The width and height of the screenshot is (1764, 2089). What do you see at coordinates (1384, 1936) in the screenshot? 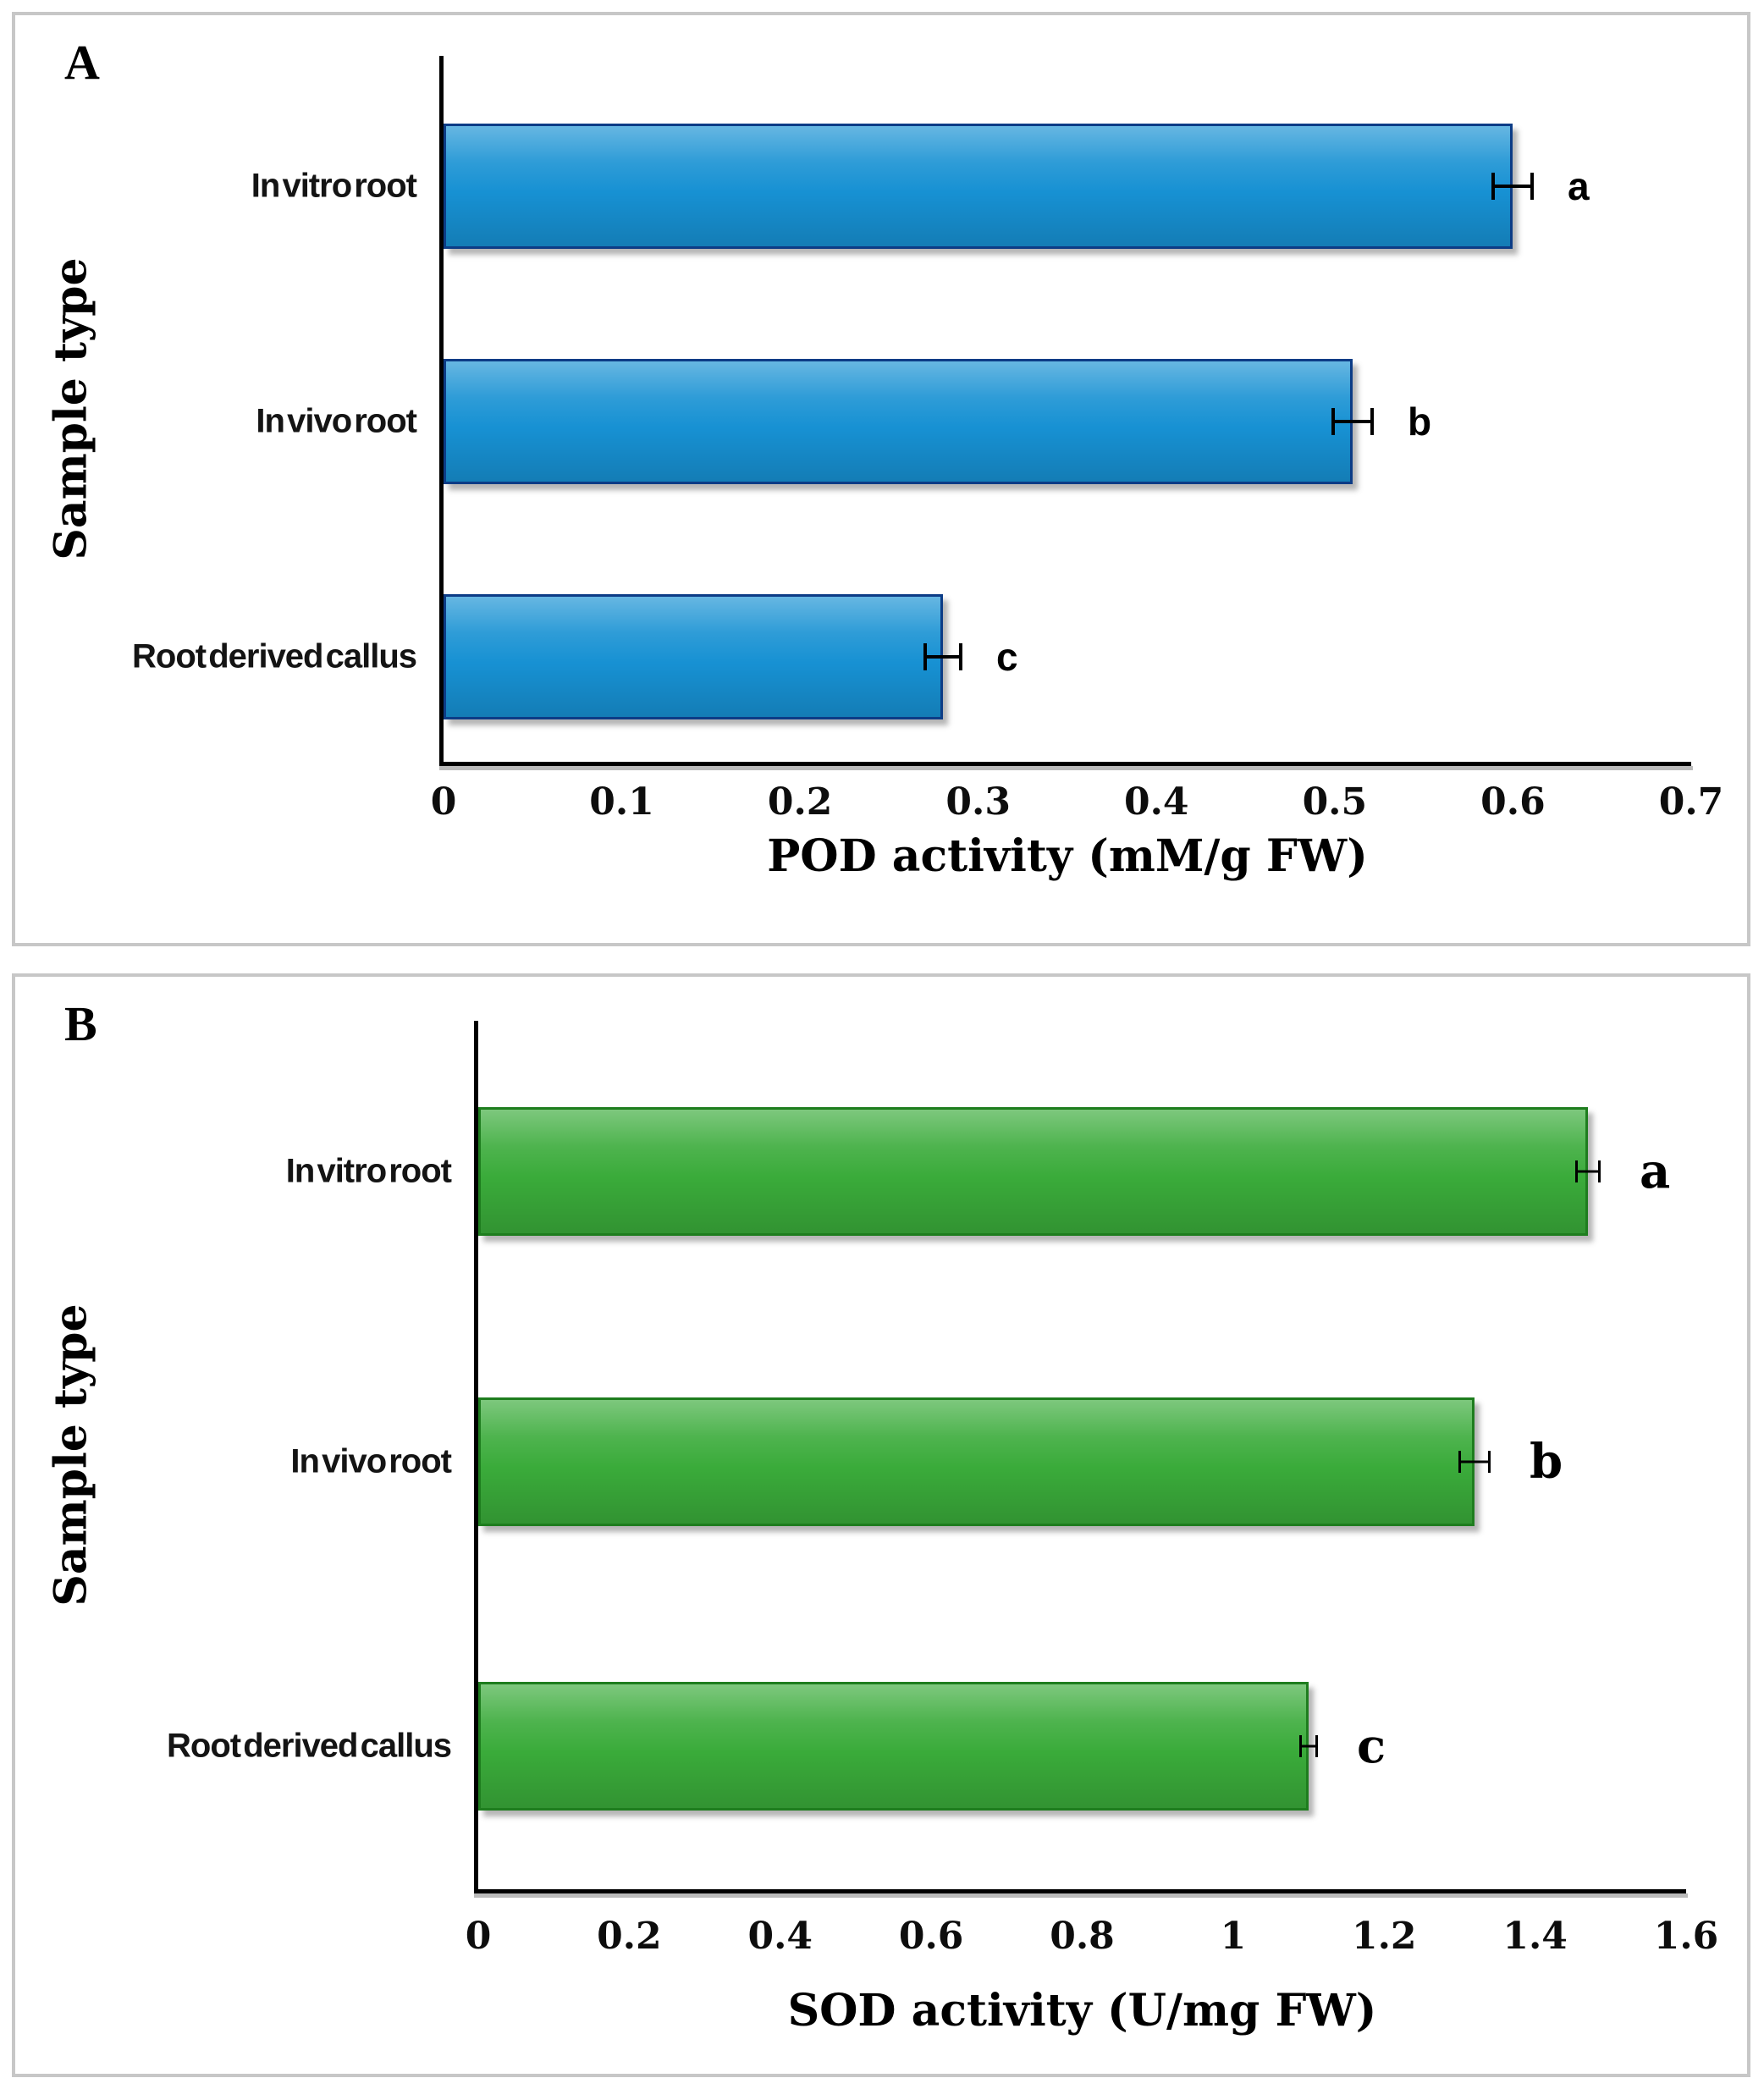
I see `x-tick-label: 1.2` at bounding box center [1384, 1936].